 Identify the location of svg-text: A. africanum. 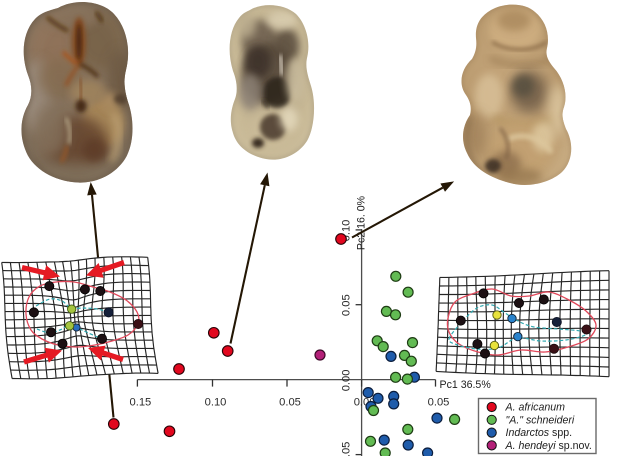
(535, 408).